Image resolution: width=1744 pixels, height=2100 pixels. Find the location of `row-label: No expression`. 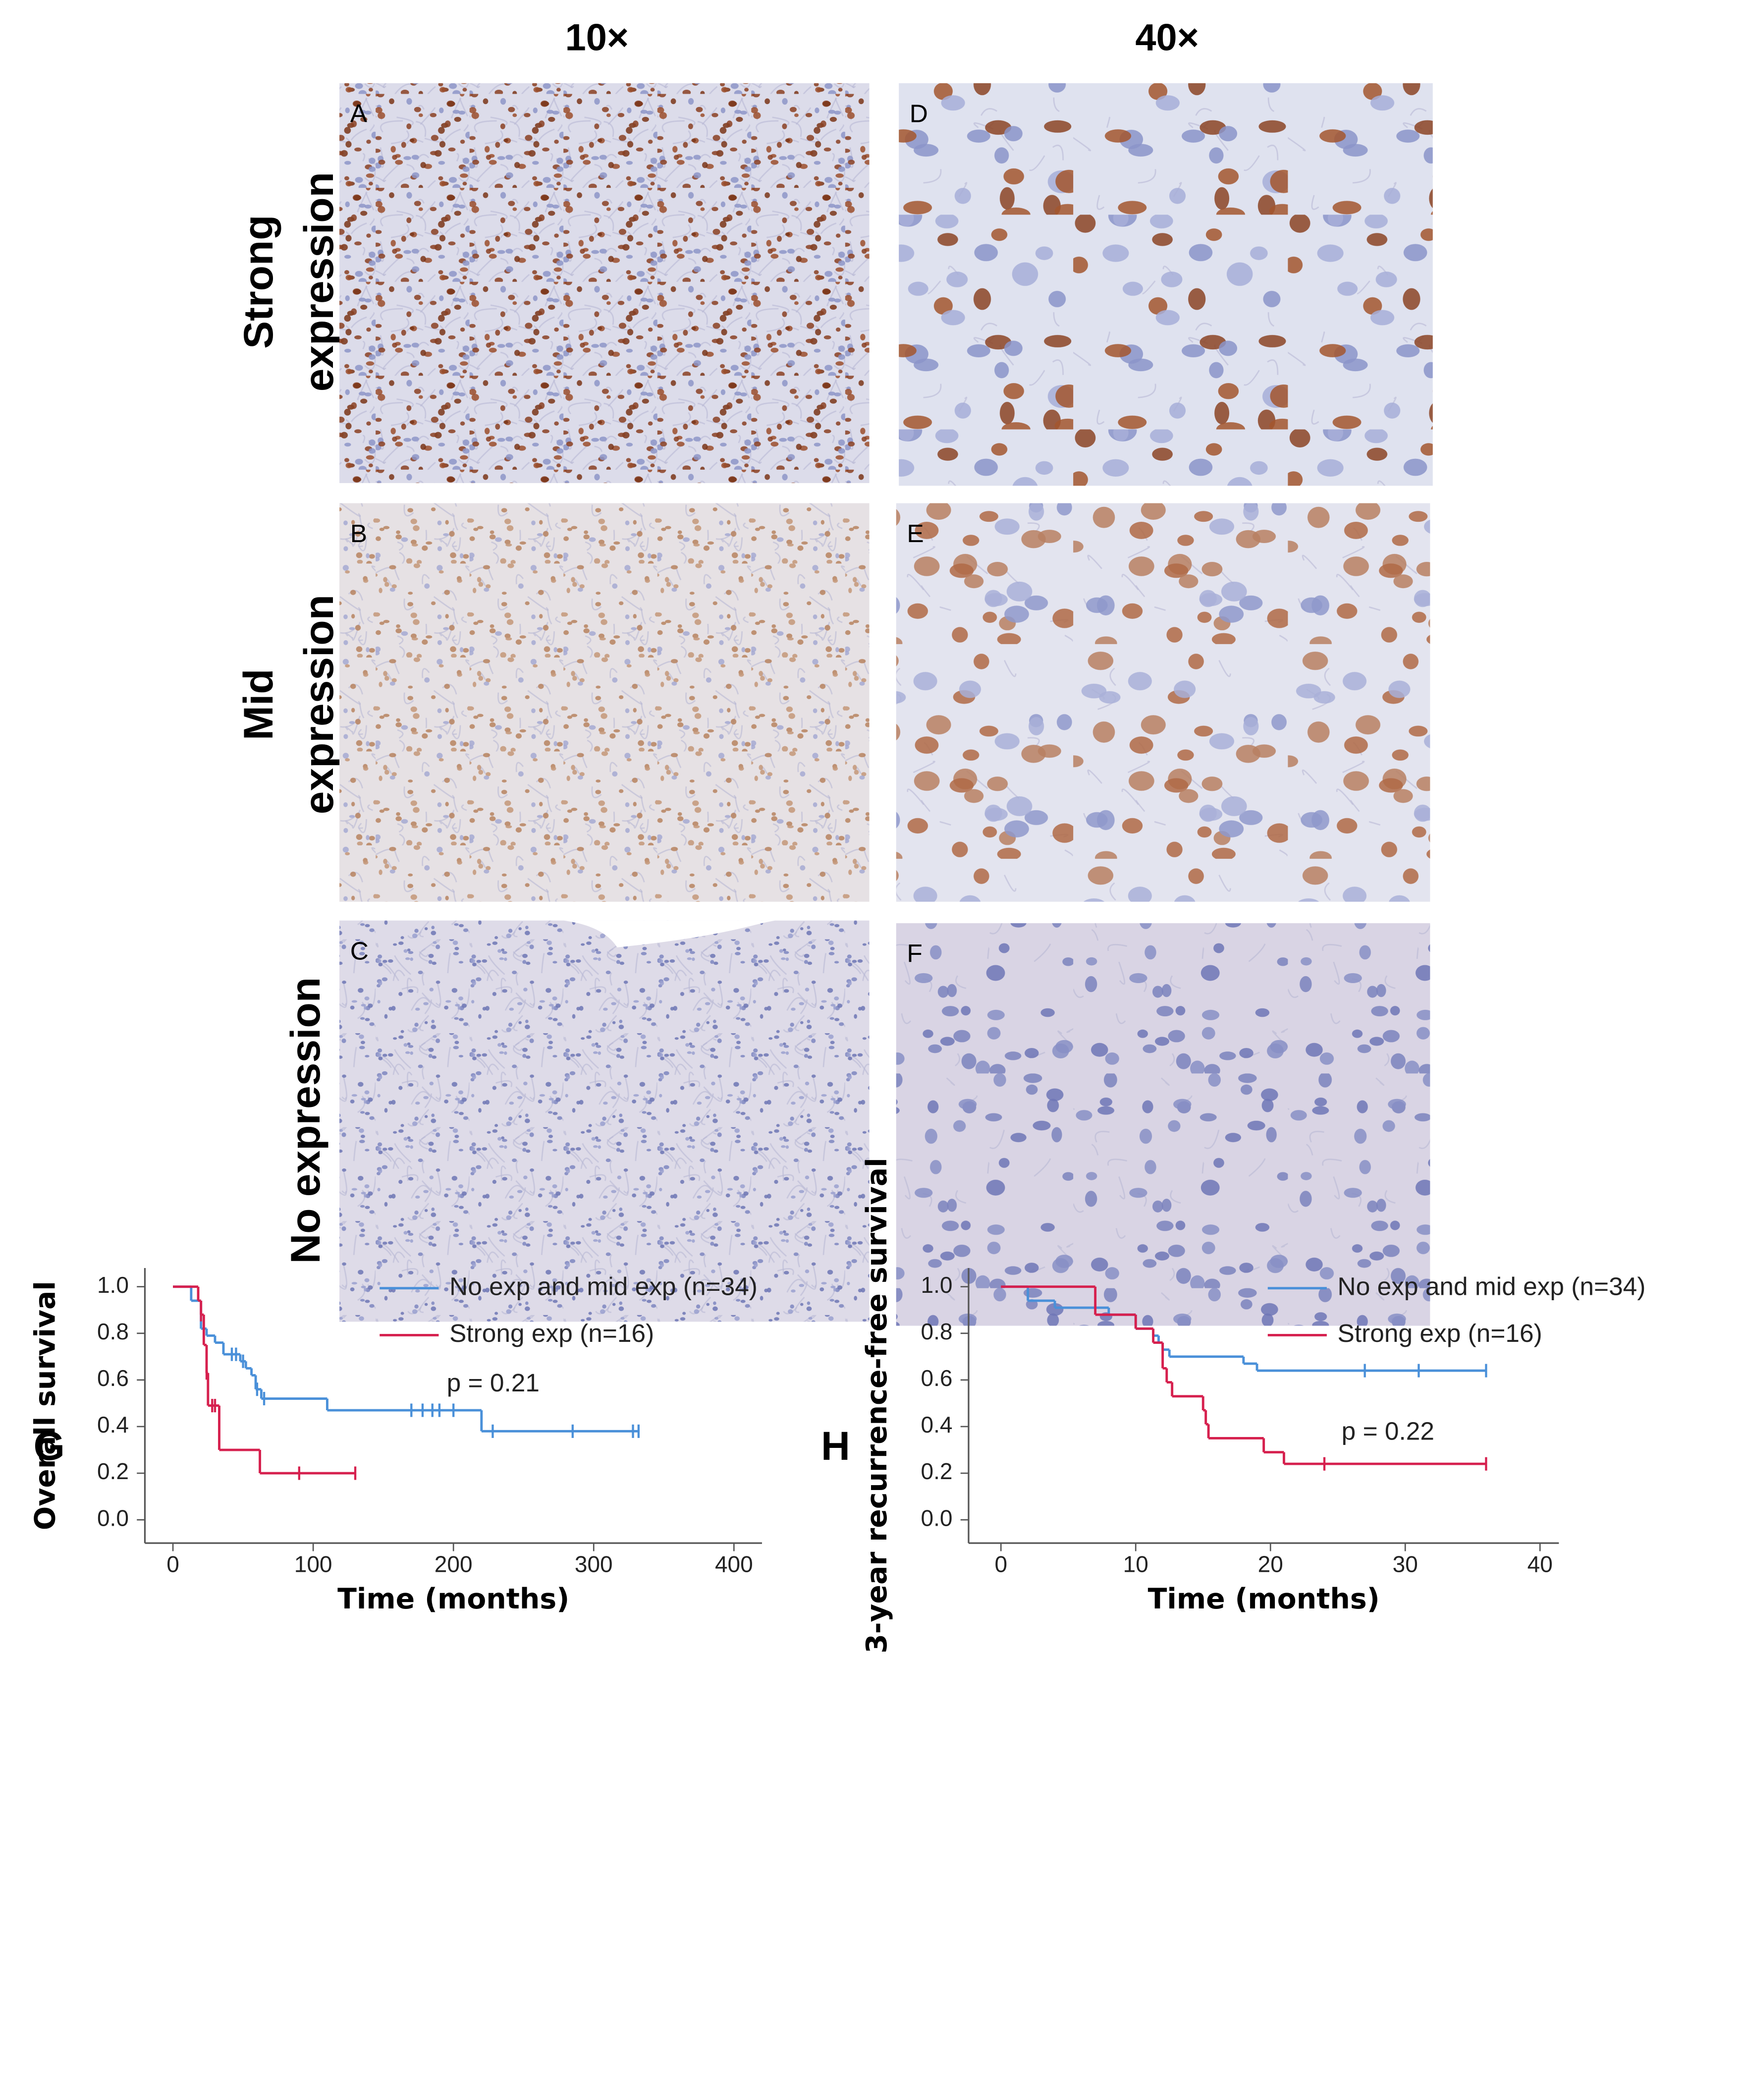

row-label: No expression is located at coordinates (305, 1120).